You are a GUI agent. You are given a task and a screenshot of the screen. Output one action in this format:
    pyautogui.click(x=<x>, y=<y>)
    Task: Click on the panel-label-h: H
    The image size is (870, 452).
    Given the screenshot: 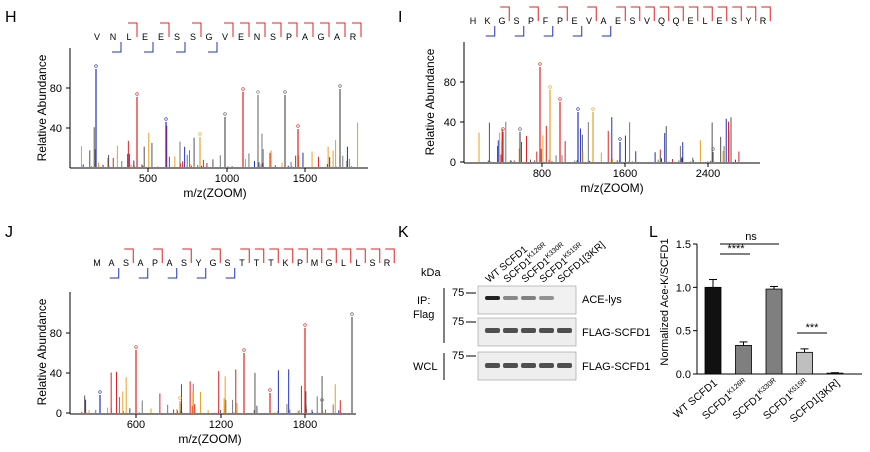 What is the action you would take?
    pyautogui.click(x=11, y=17)
    